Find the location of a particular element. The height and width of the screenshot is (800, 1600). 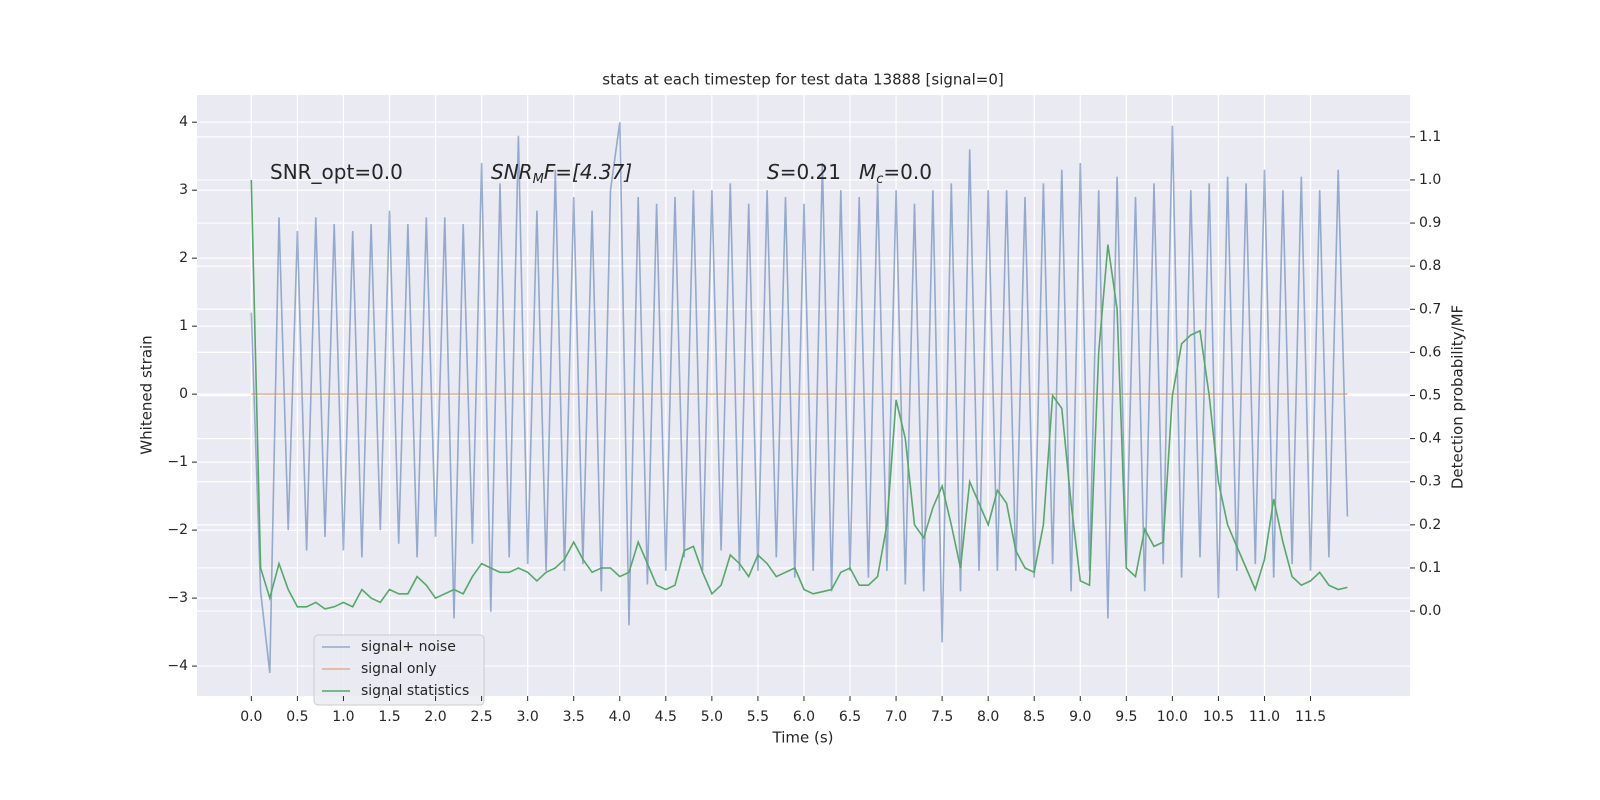

x-tick-label: 8.5 is located at coordinates (1034, 717).